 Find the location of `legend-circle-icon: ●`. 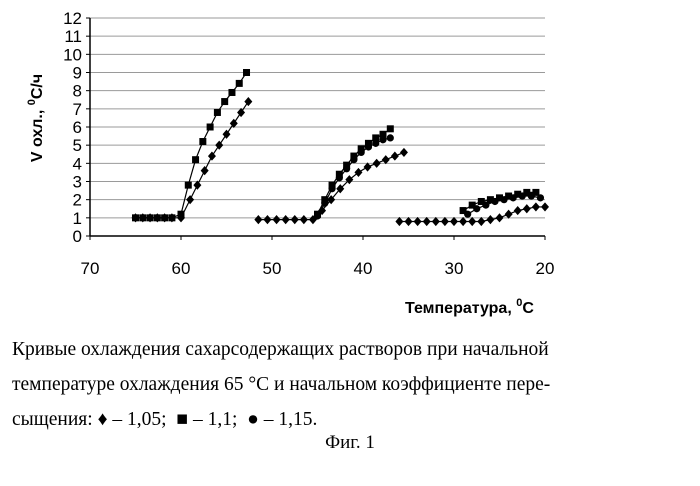

legend-circle-icon: ● is located at coordinates (253, 419).